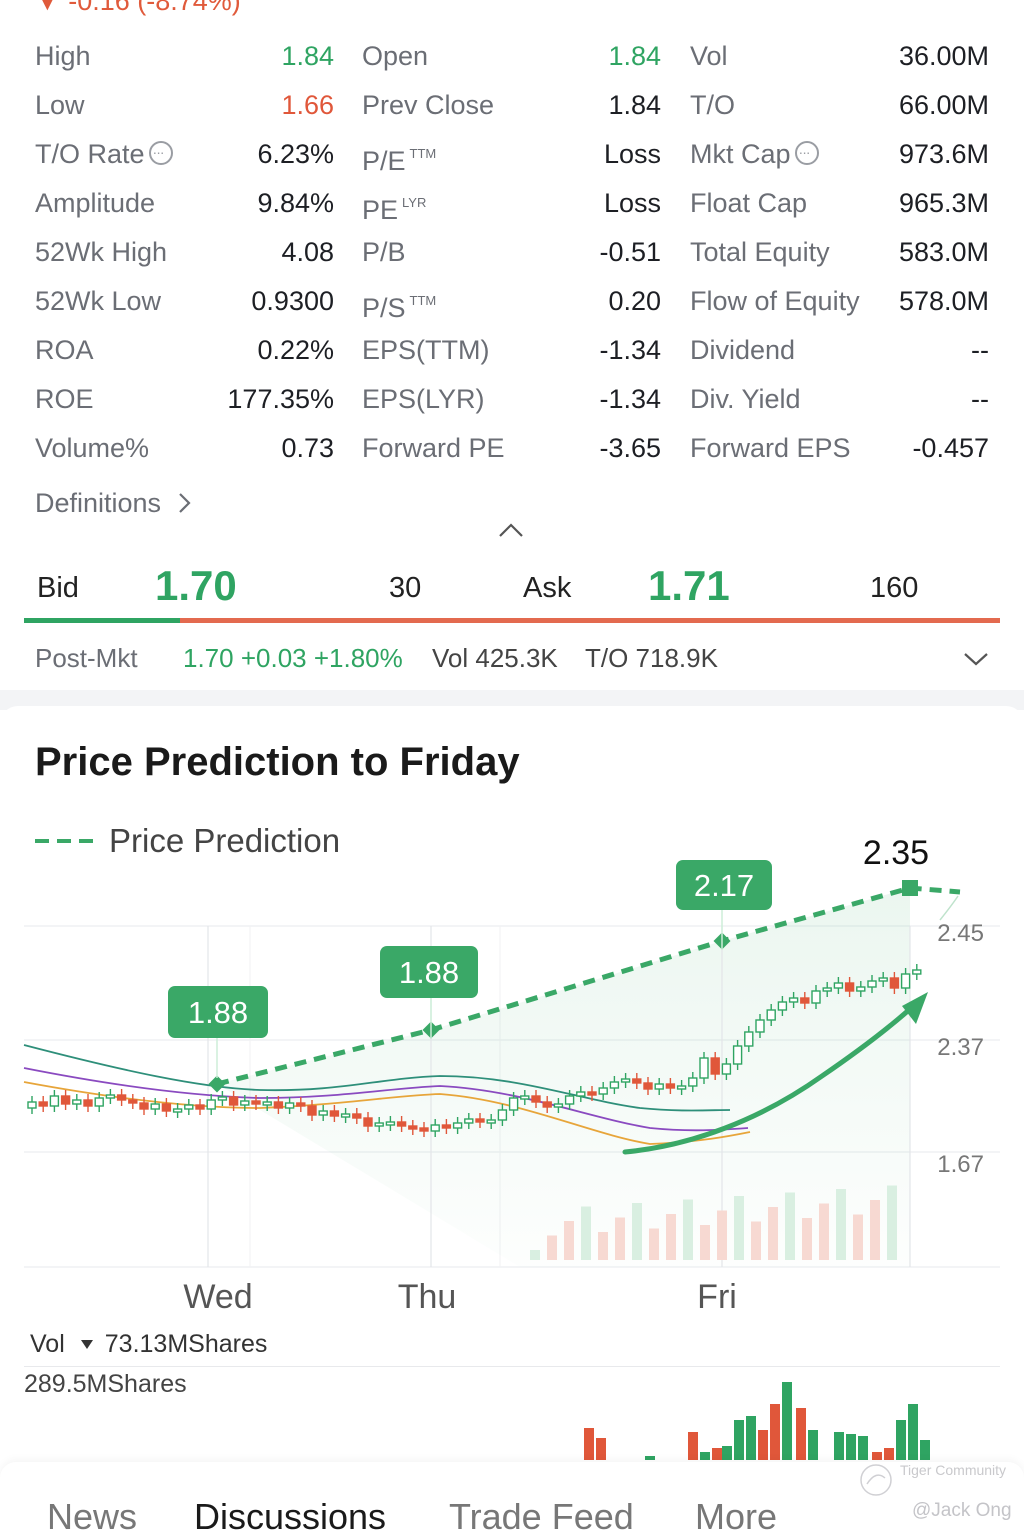 The image size is (1024, 1536). I want to click on stat-superscript: TTM, so click(423, 153).